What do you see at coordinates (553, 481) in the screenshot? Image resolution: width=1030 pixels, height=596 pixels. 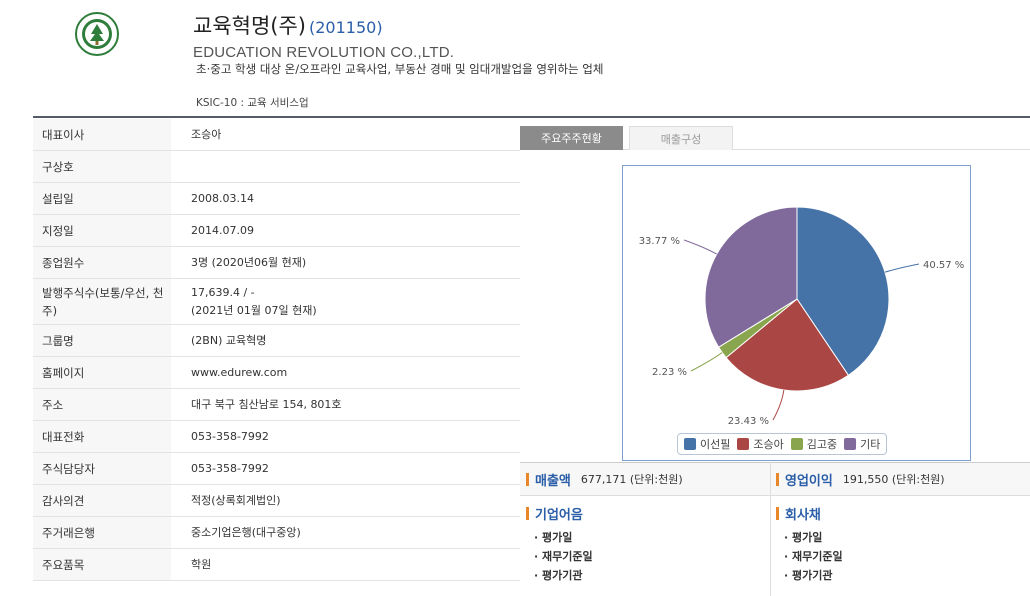 I see `sales-label: 매출액` at bounding box center [553, 481].